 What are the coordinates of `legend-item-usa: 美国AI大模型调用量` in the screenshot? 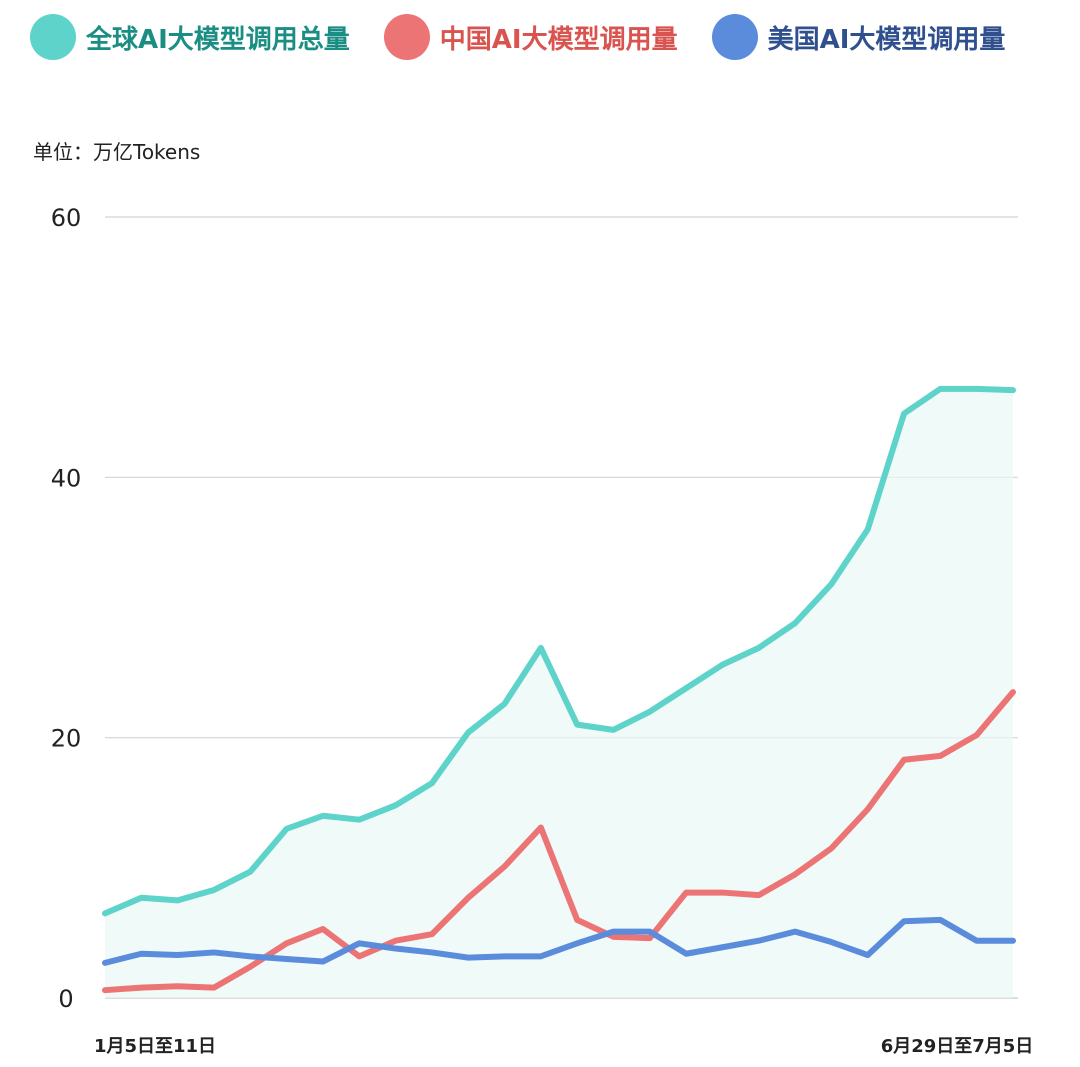 It's located at (858, 37).